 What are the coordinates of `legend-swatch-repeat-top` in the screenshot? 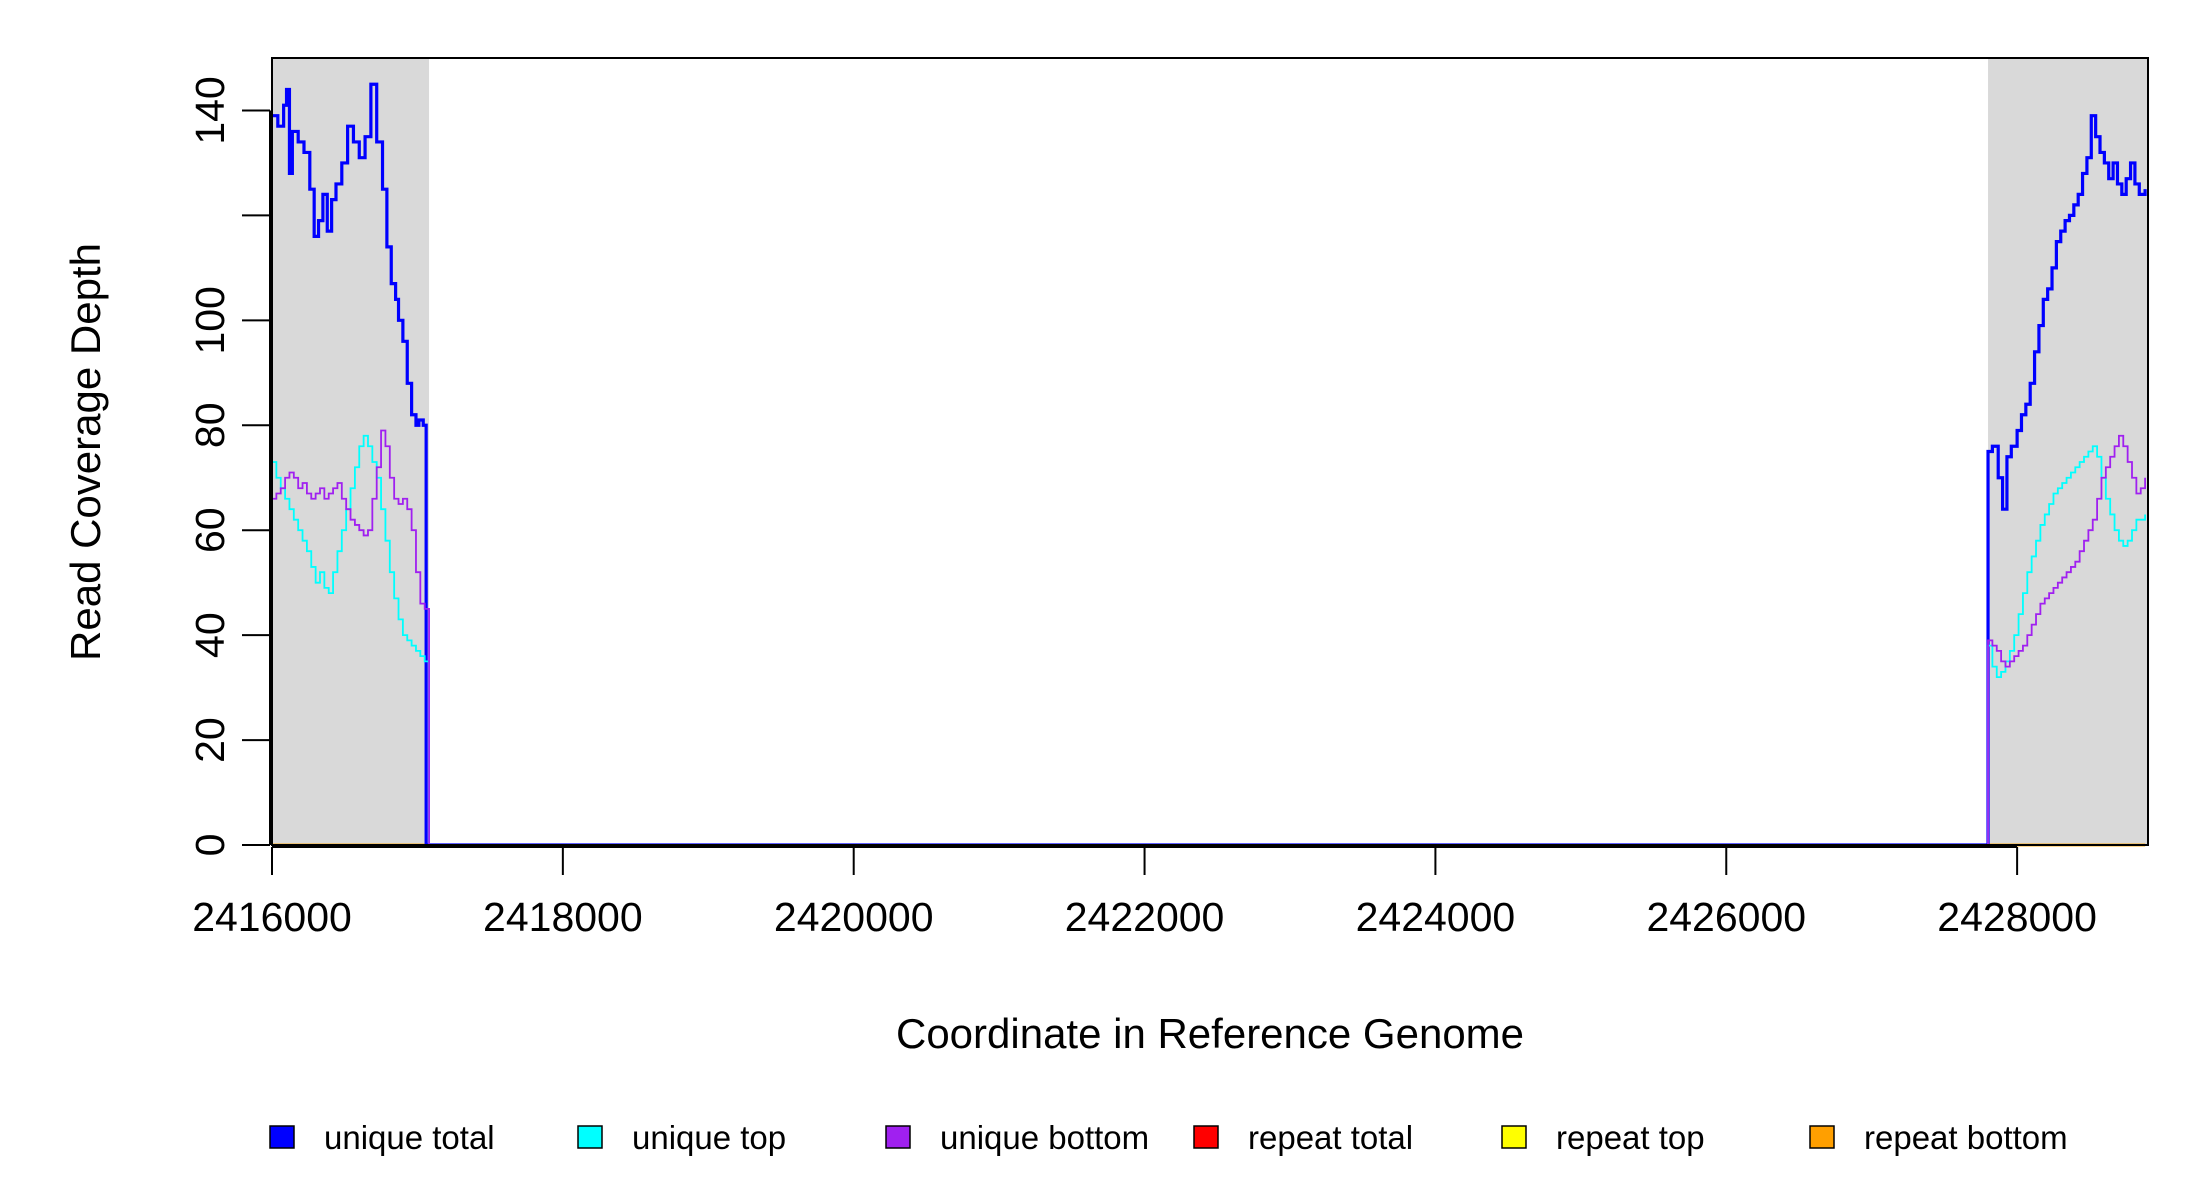 It's located at (1514, 1137).